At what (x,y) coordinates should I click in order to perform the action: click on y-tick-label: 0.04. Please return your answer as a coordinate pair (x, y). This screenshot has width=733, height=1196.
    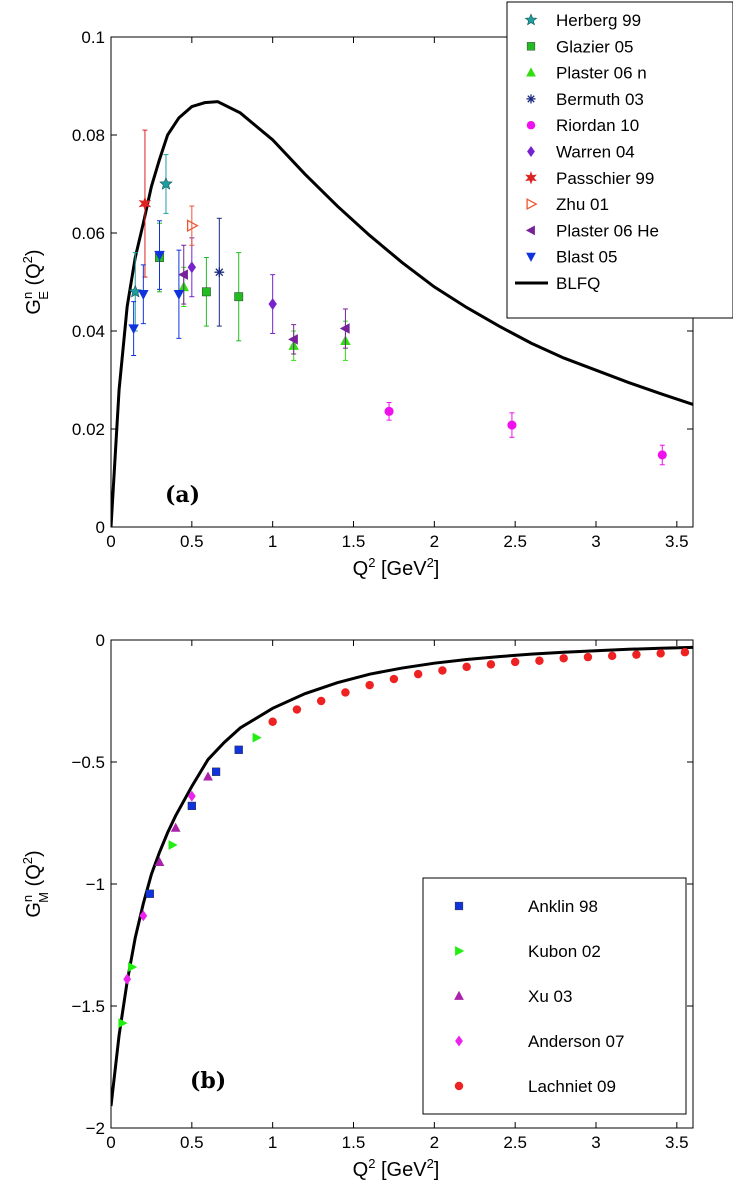
    Looking at the image, I should click on (88, 331).